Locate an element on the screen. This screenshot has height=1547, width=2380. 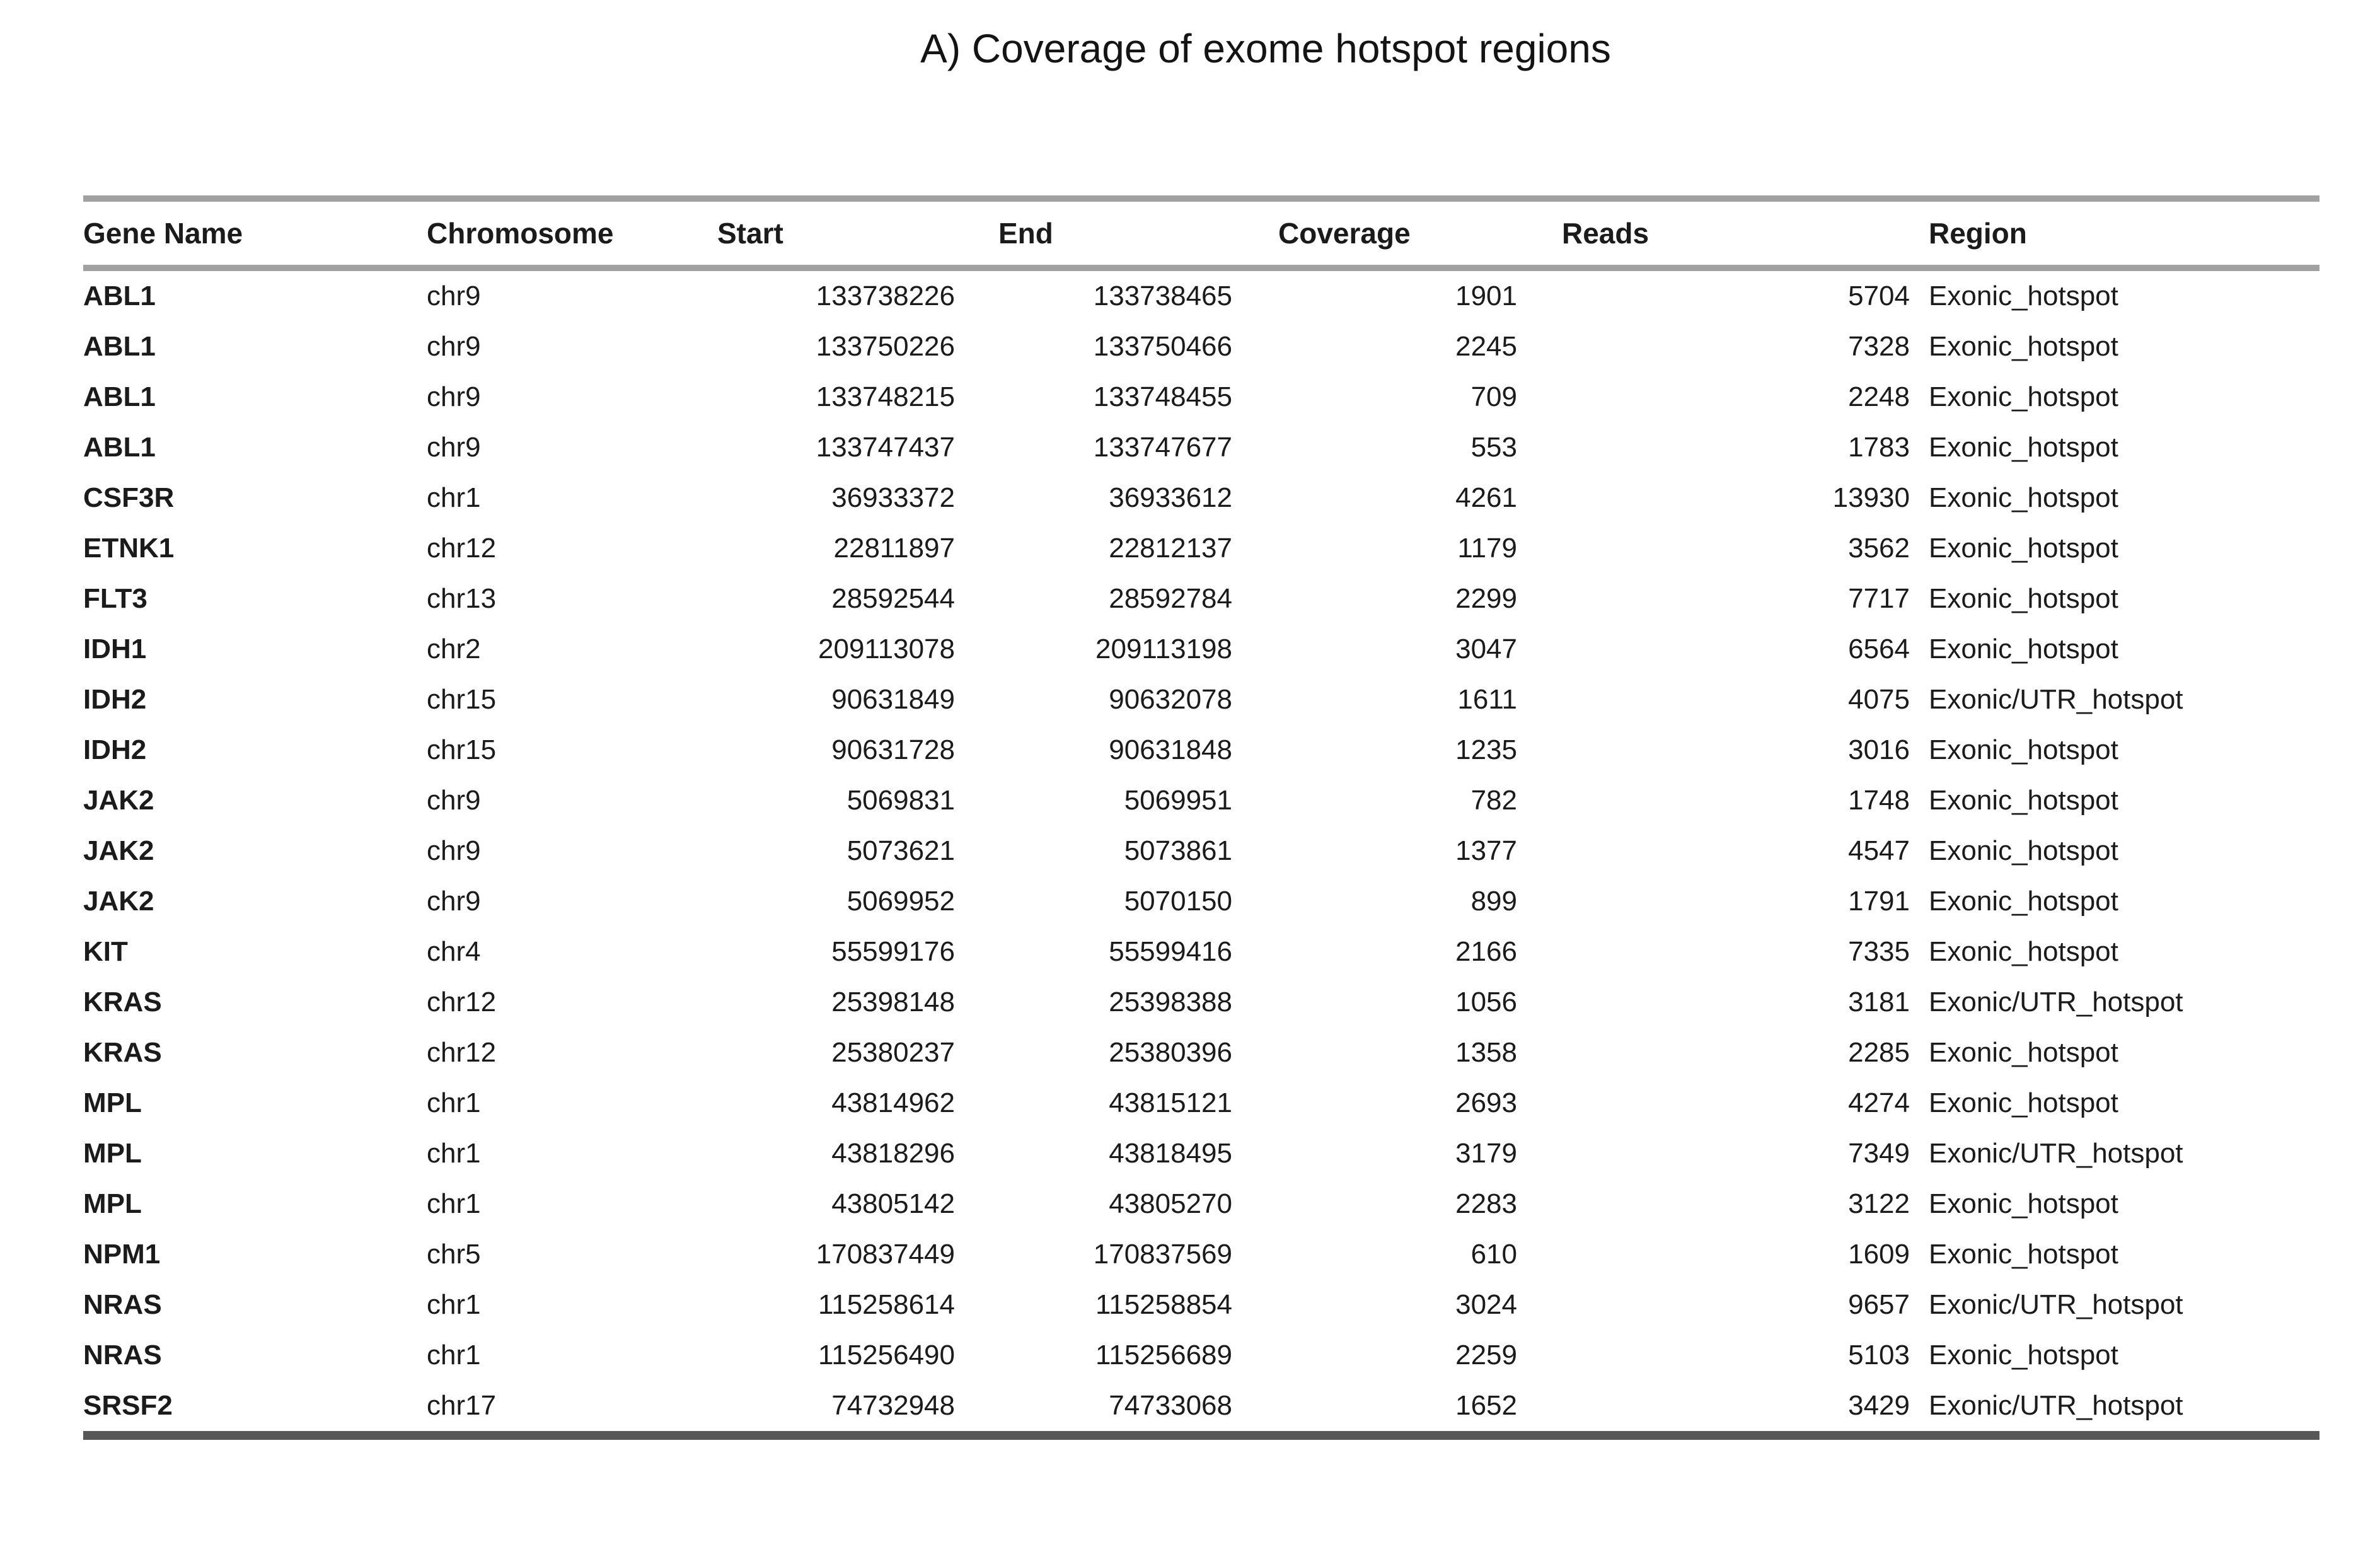
cell-reads: 1748 is located at coordinates (1879, 801).